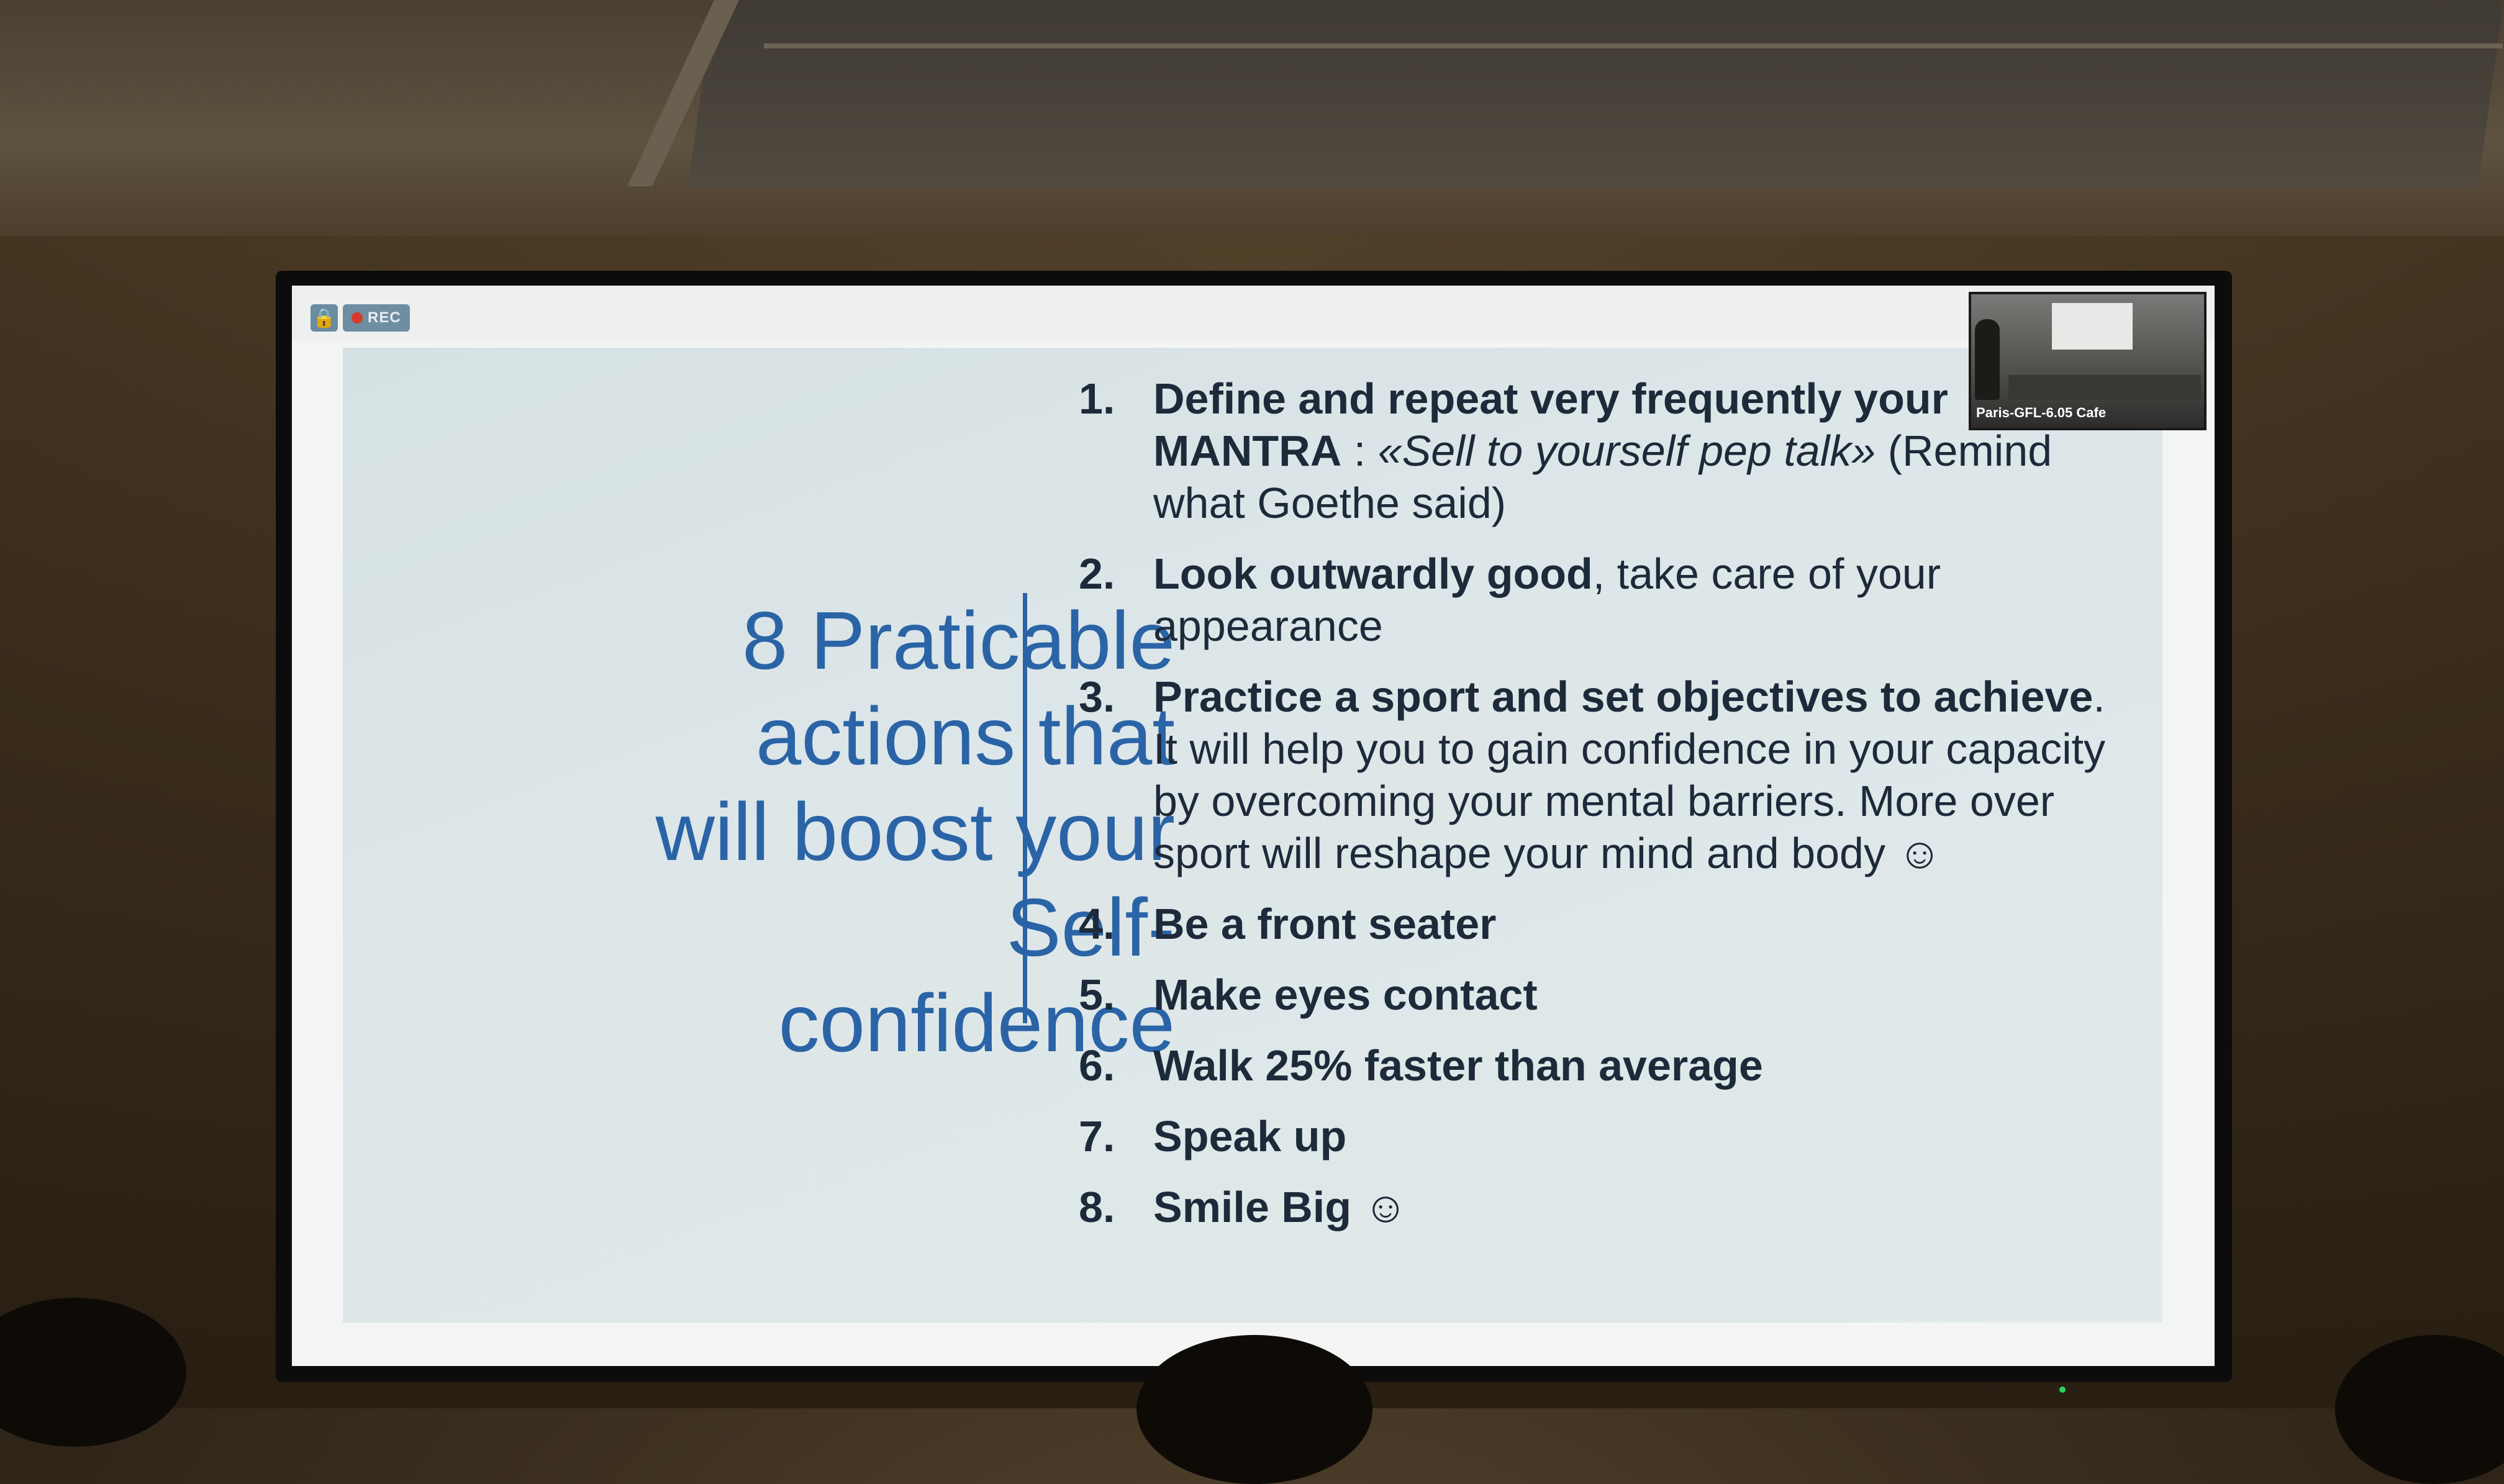 The image size is (2504, 1484). What do you see at coordinates (1025, 808) in the screenshot?
I see `title-divider` at bounding box center [1025, 808].